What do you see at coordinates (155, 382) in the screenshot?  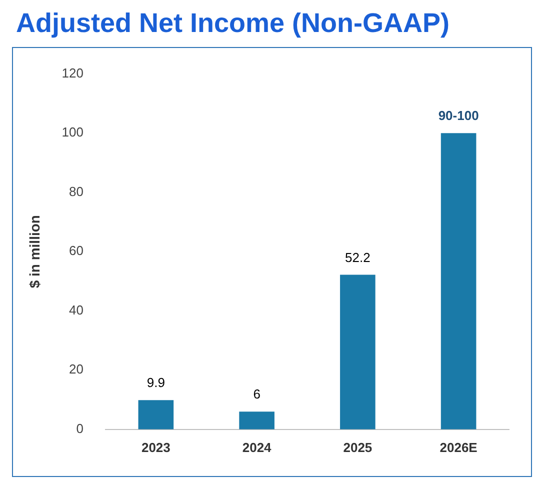 I see `data-label: 9.9` at bounding box center [155, 382].